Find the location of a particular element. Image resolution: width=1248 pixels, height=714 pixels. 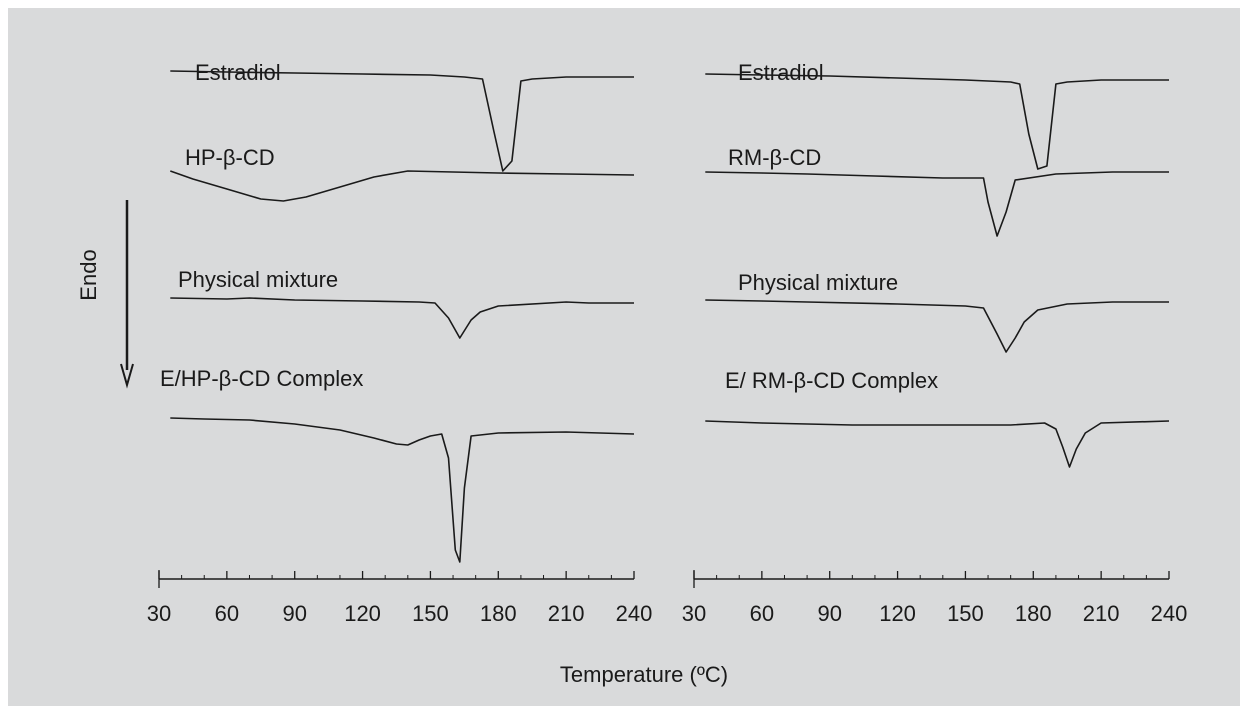

left-x-ticks is located at coordinates (396, 575).